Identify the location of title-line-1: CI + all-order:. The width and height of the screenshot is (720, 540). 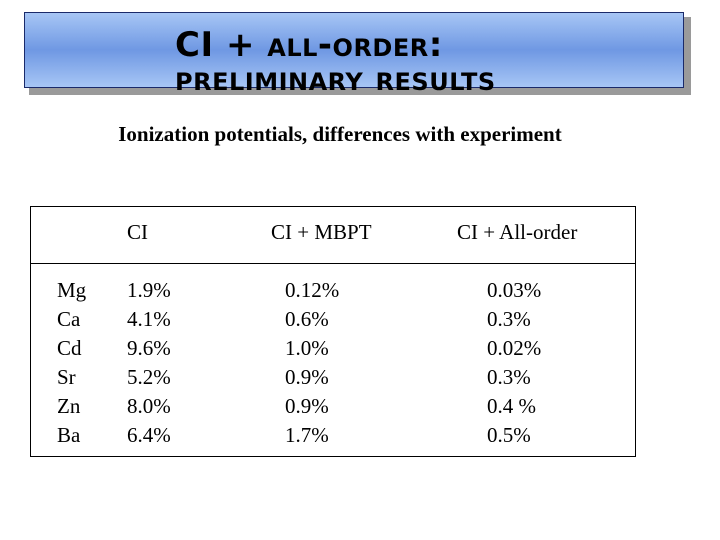
(309, 45).